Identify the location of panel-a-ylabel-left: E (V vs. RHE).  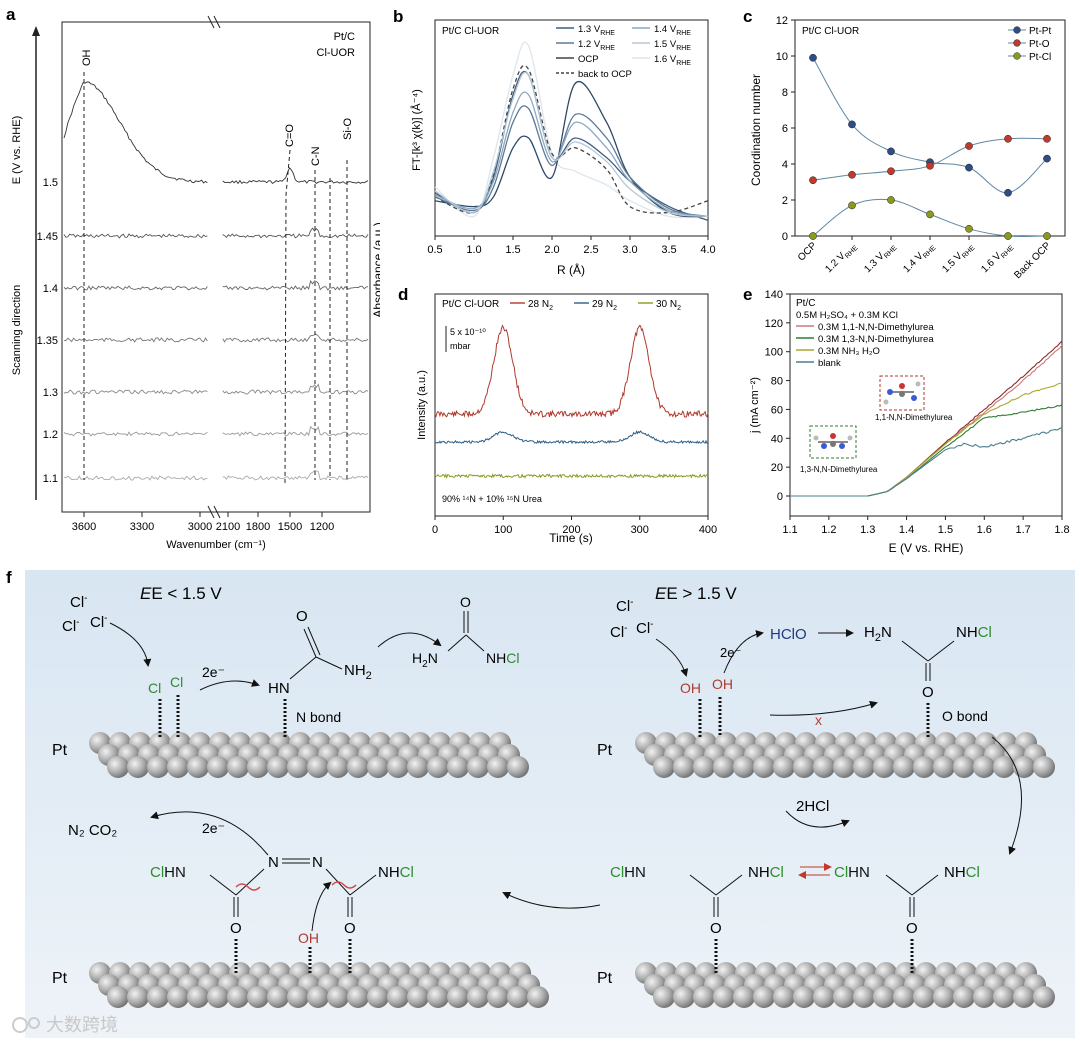
(17, 150).